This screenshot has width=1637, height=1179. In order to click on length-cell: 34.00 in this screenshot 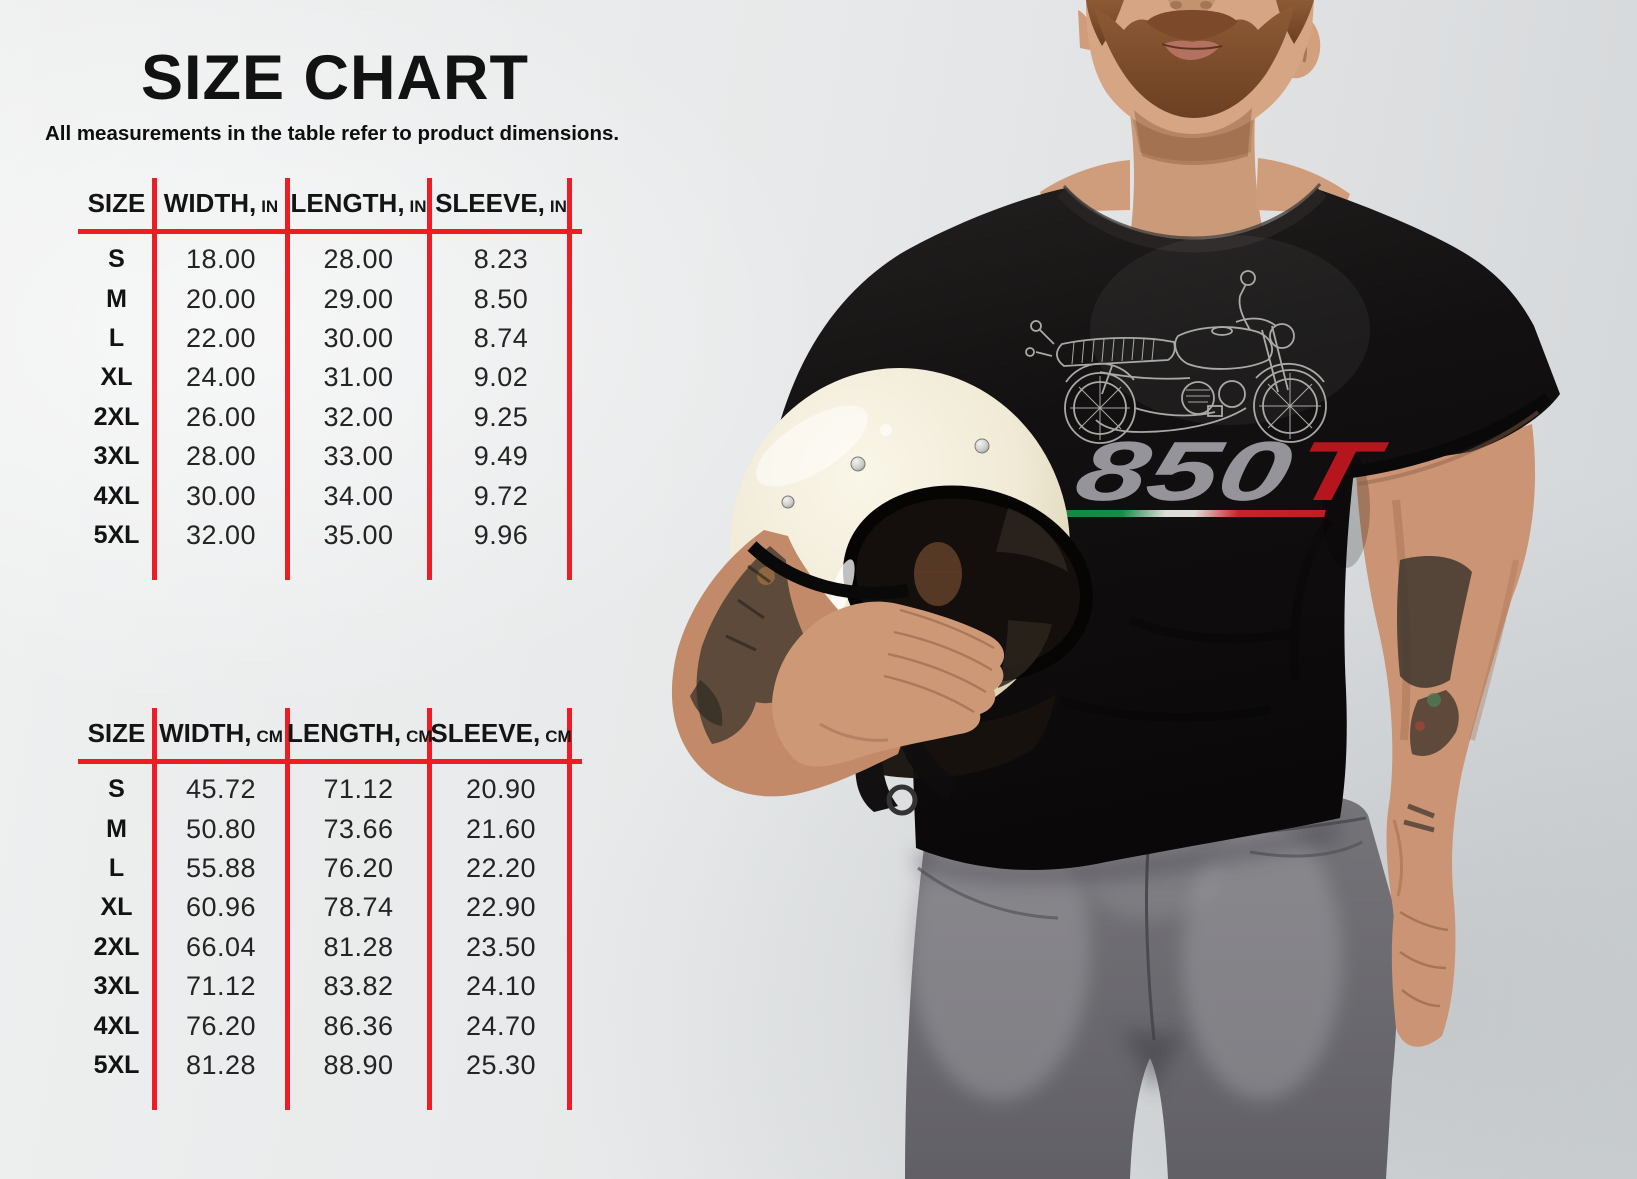, I will do `click(358, 495)`.